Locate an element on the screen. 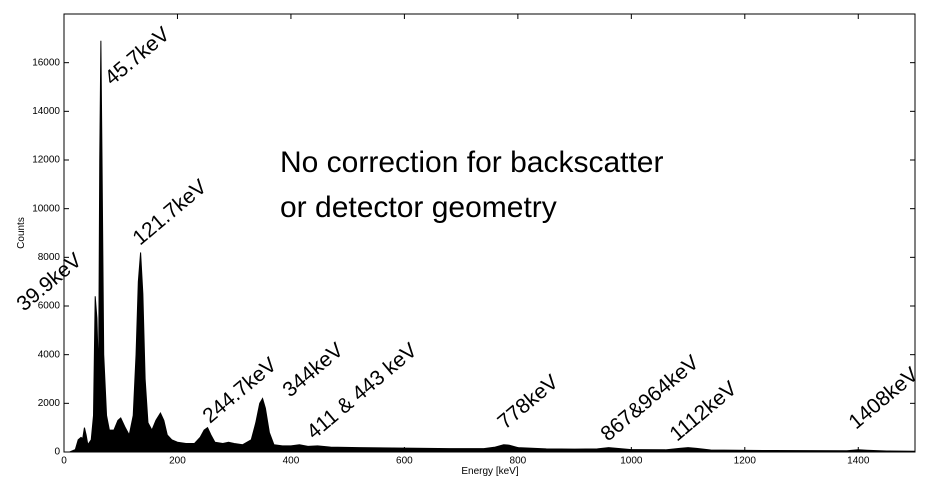  y-tick-label: 12000 is located at coordinates (46, 160).